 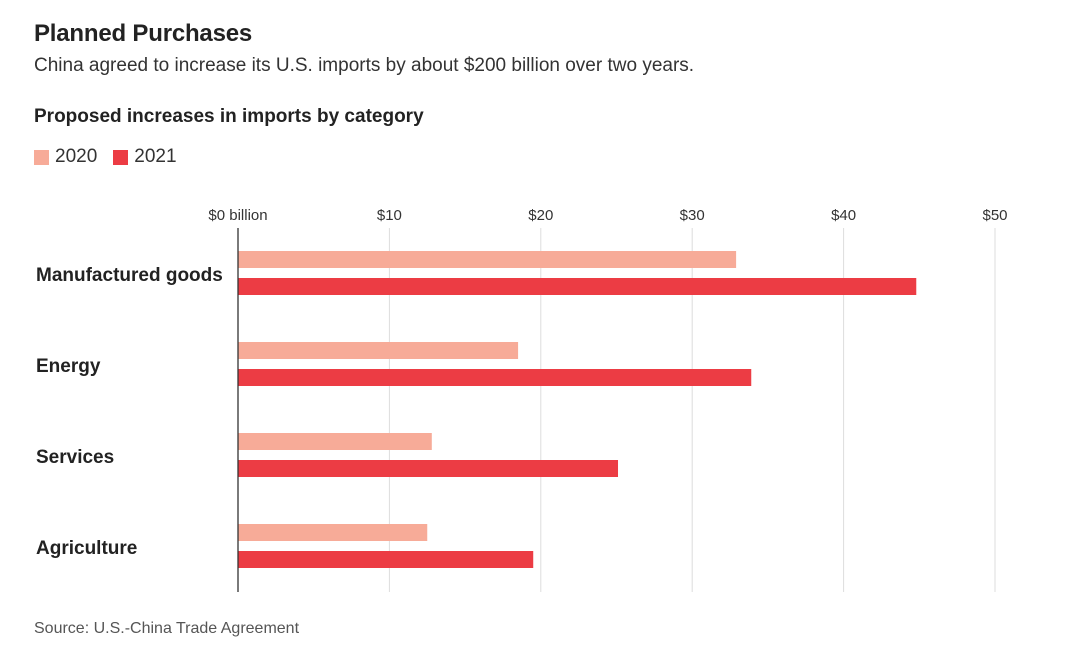 What do you see at coordinates (86, 548) in the screenshot?
I see `category-label-agriculture: Agriculture` at bounding box center [86, 548].